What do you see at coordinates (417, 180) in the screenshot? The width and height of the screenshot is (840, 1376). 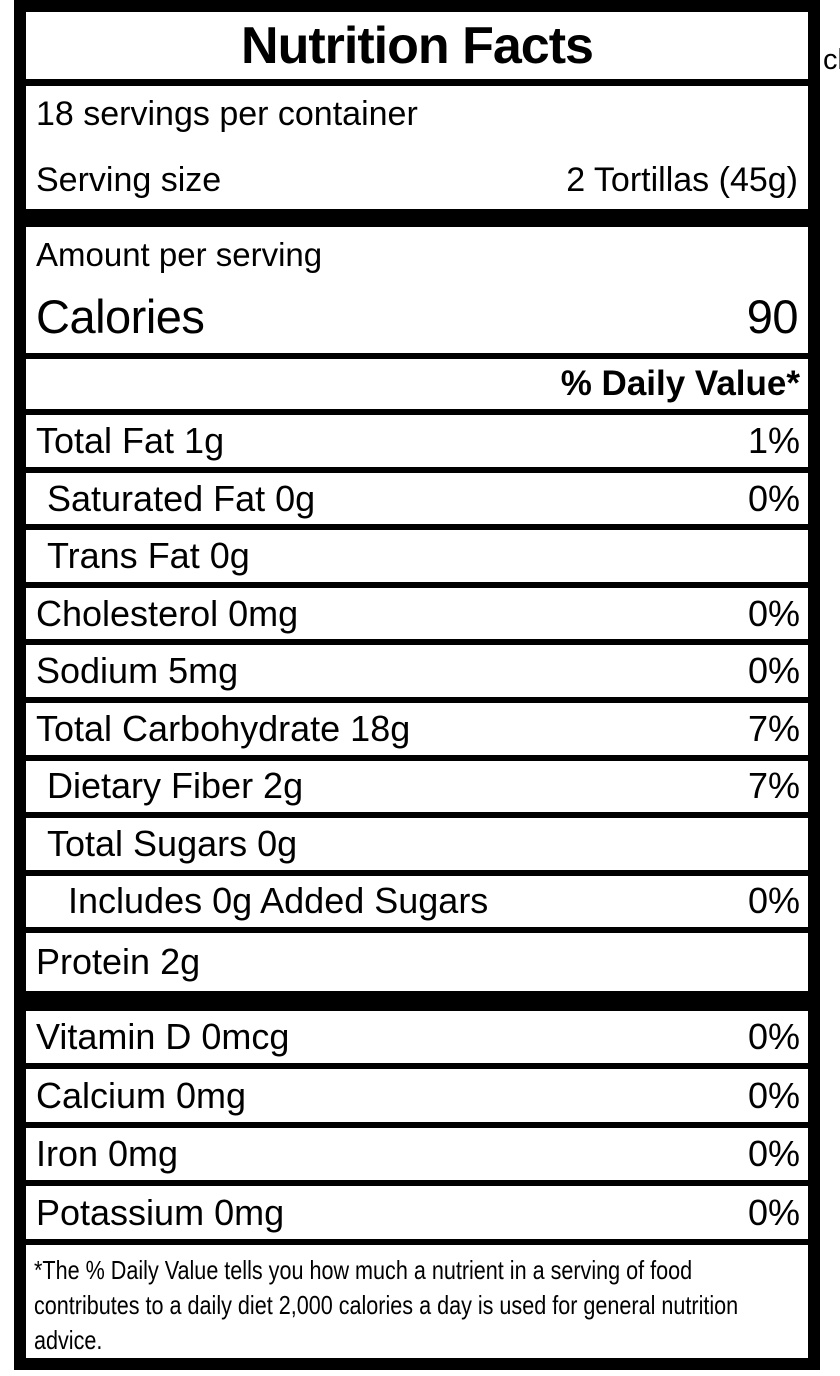 I see `serving-size-row: Serving size 2 Tortillas (45g)` at bounding box center [417, 180].